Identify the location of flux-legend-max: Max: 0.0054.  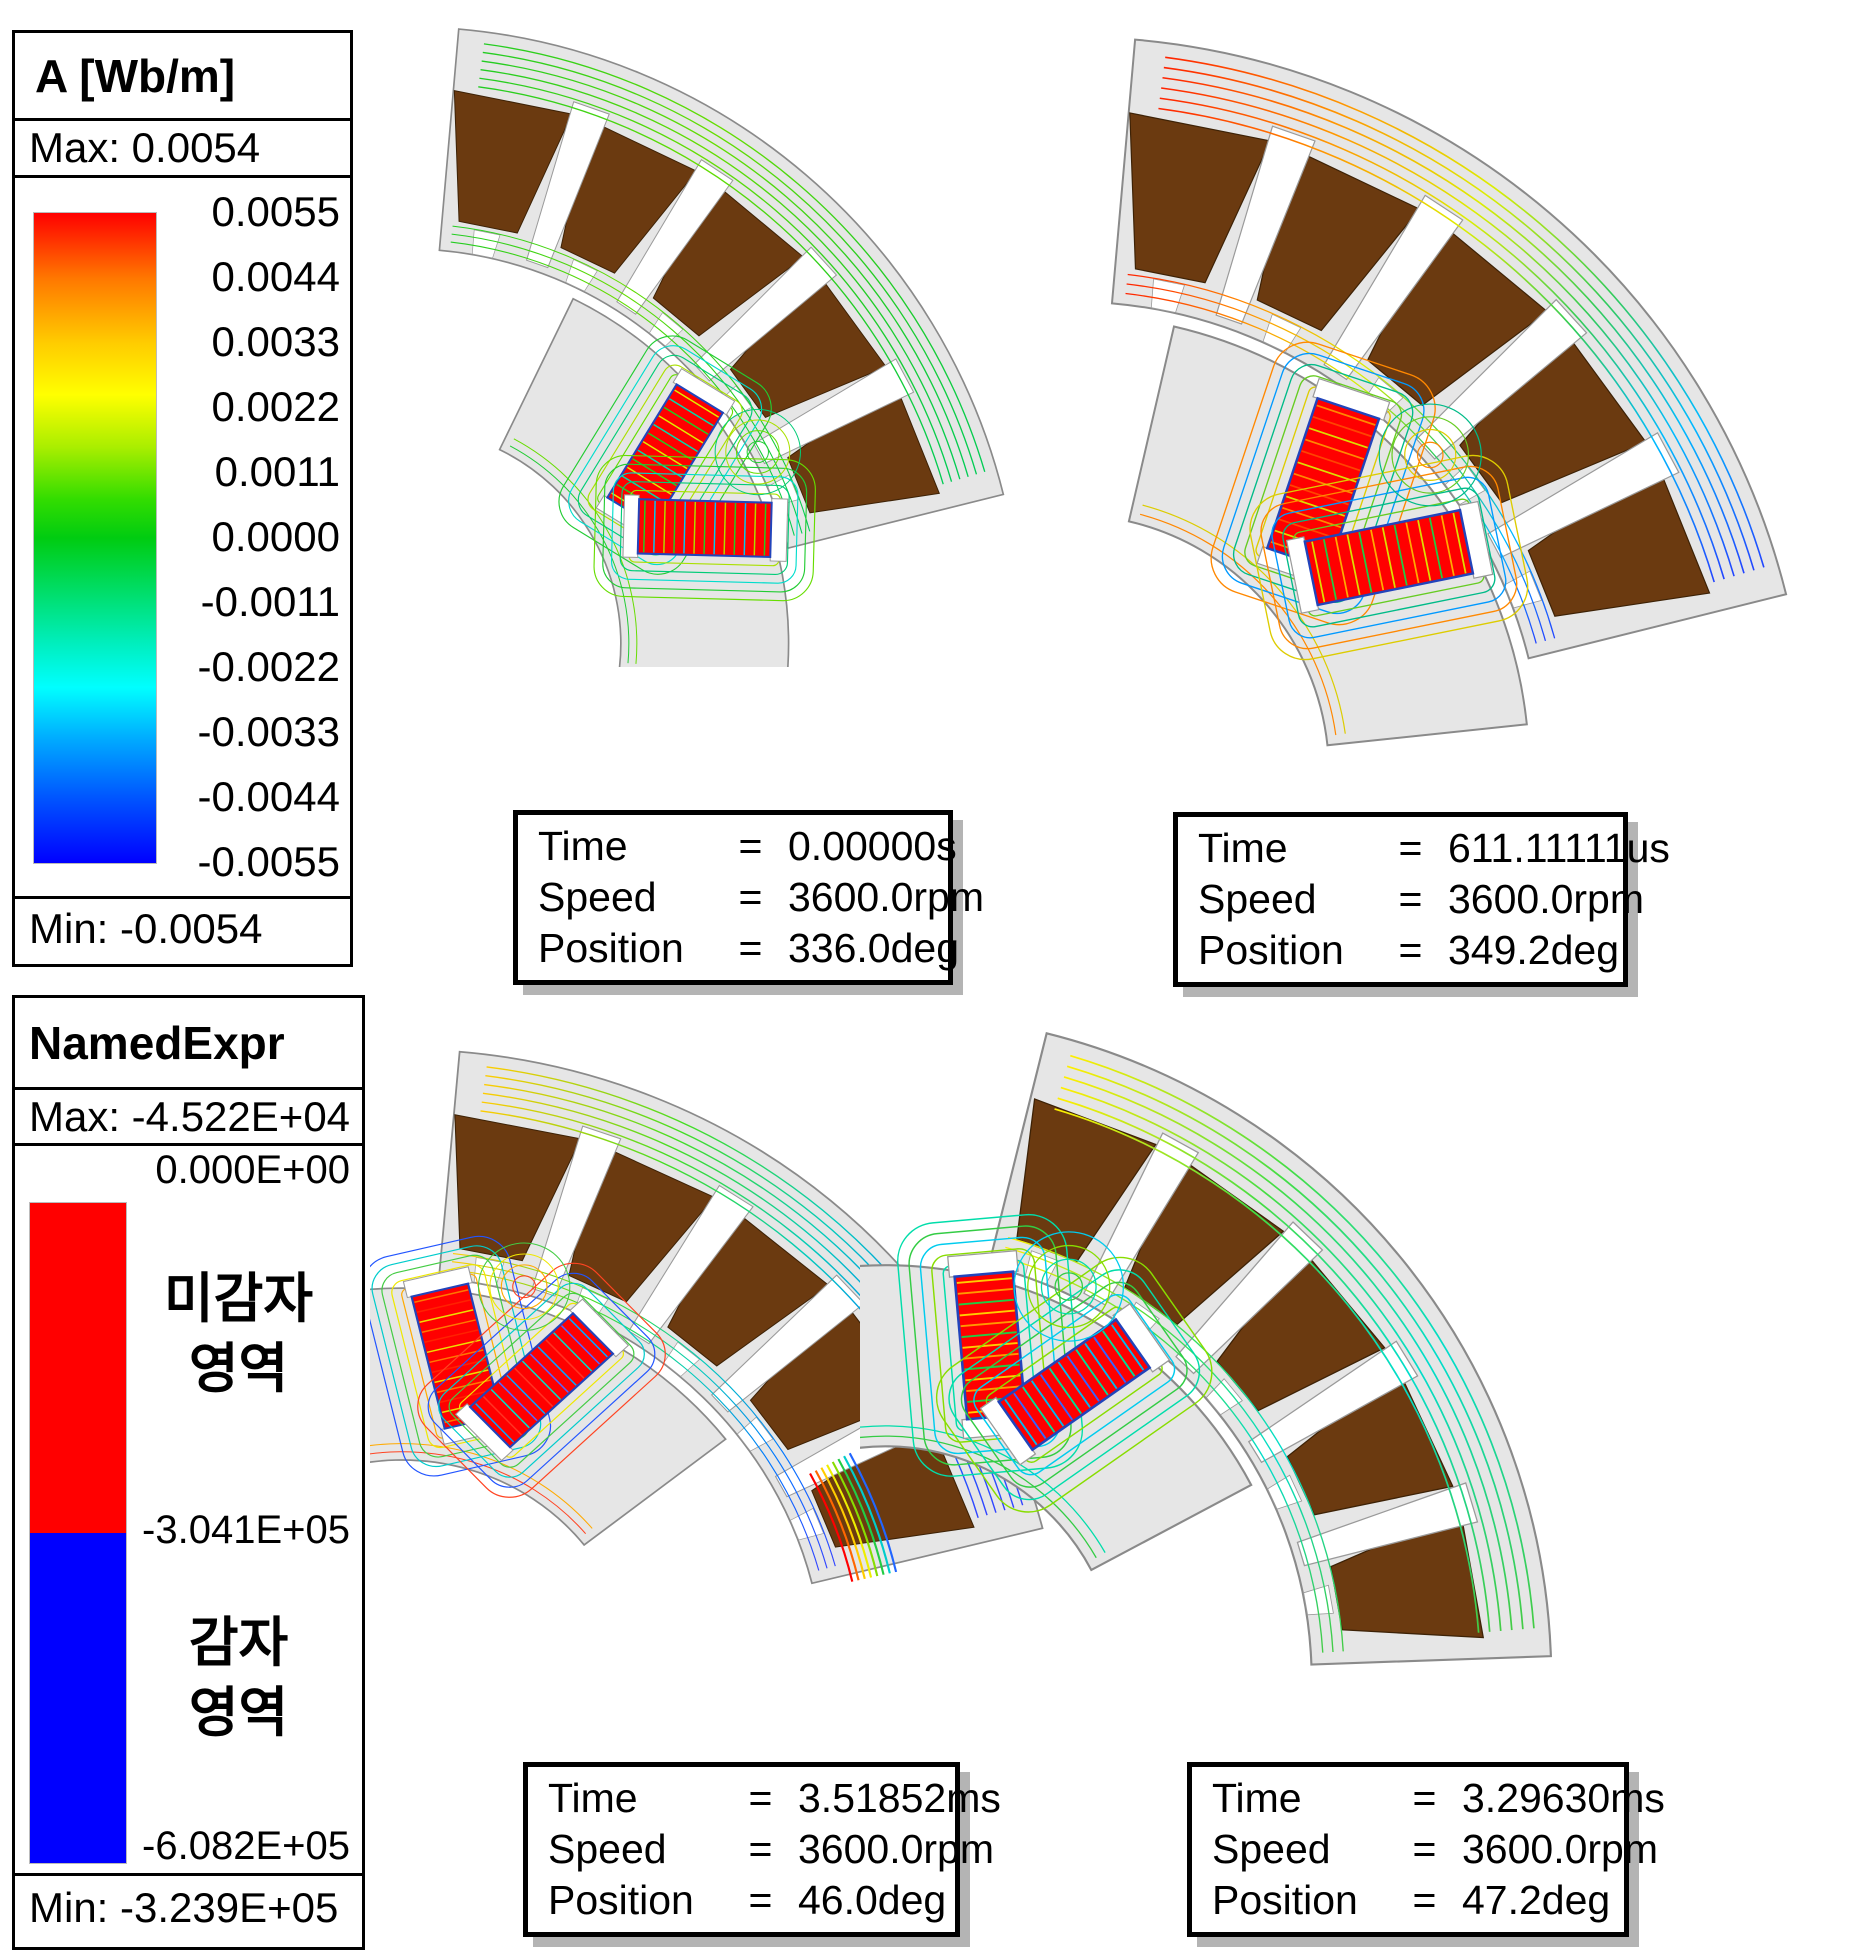
(182, 149).